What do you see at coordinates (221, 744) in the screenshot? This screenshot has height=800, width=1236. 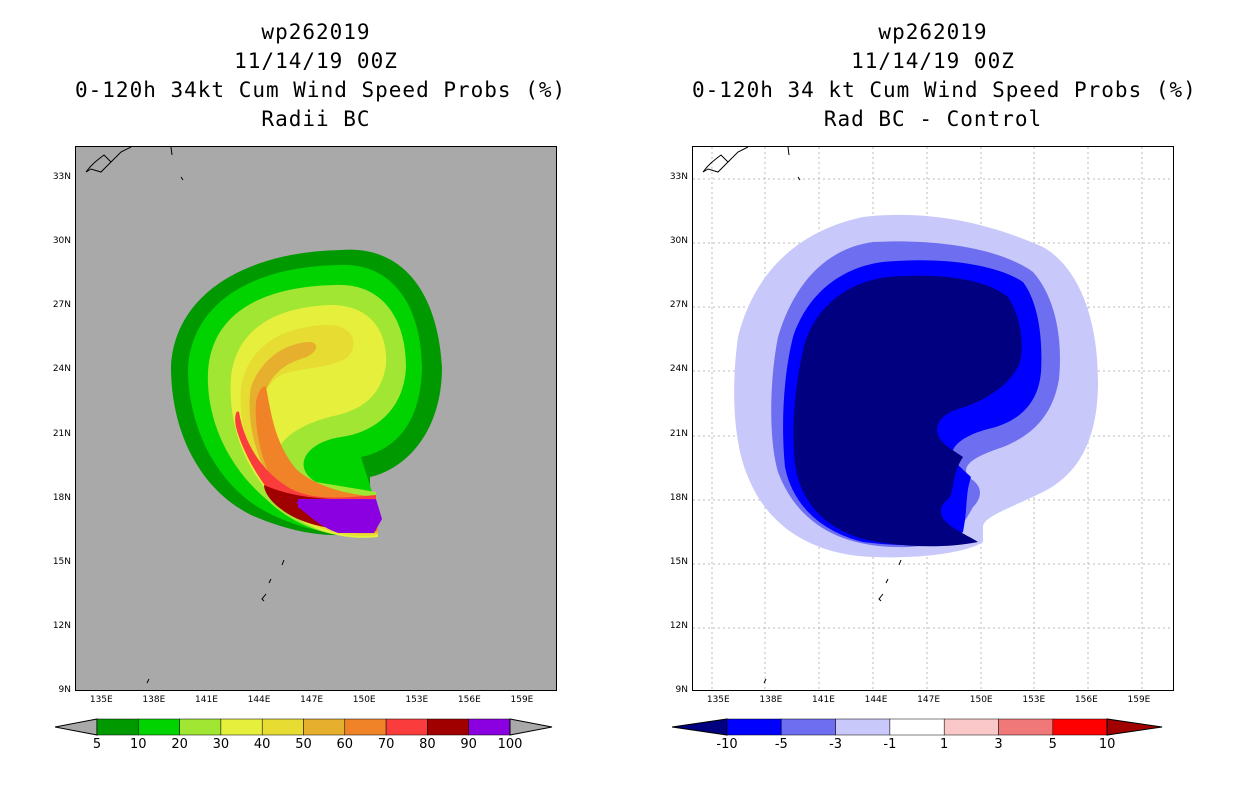 I see `colorbar-tick-label: 30` at bounding box center [221, 744].